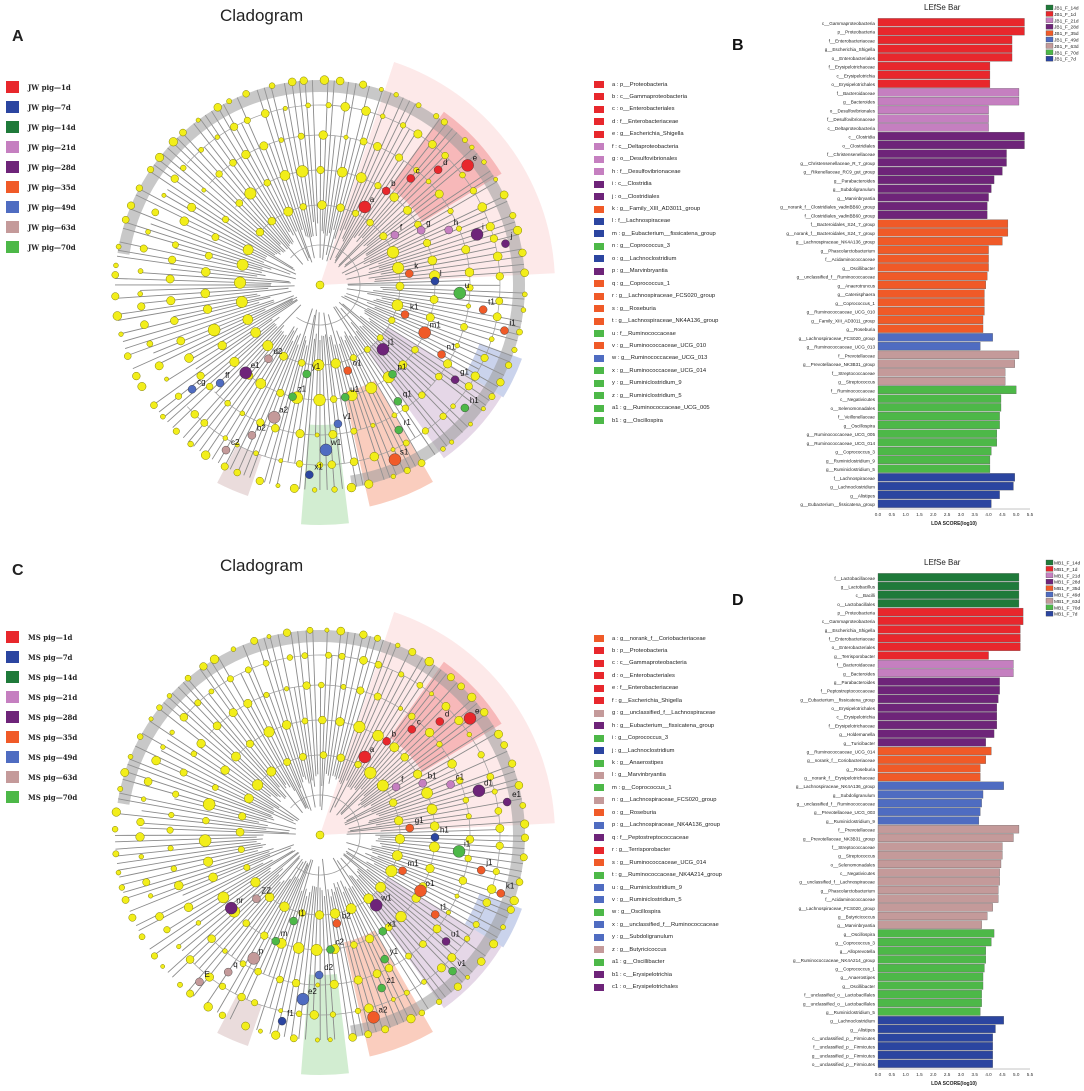 The height and width of the screenshot is (1091, 1084). What do you see at coordinates (394, 733) in the screenshot?
I see `biomarker-node-label: b` at bounding box center [394, 733].